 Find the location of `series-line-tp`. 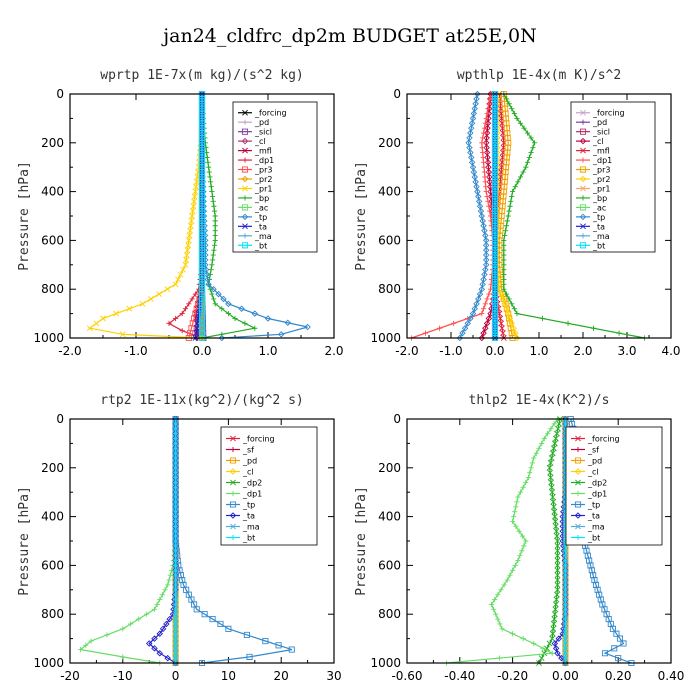

series-line-tp is located at coordinates (473, 216).